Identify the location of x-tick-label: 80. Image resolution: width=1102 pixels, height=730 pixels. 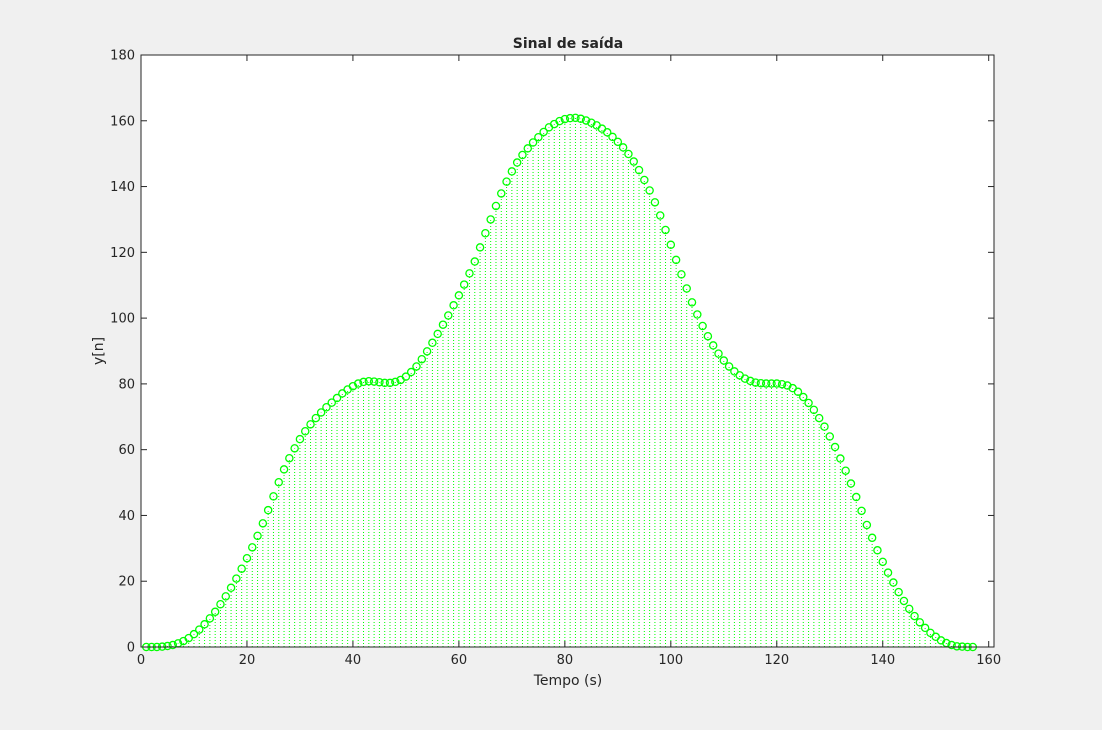
(565, 660).